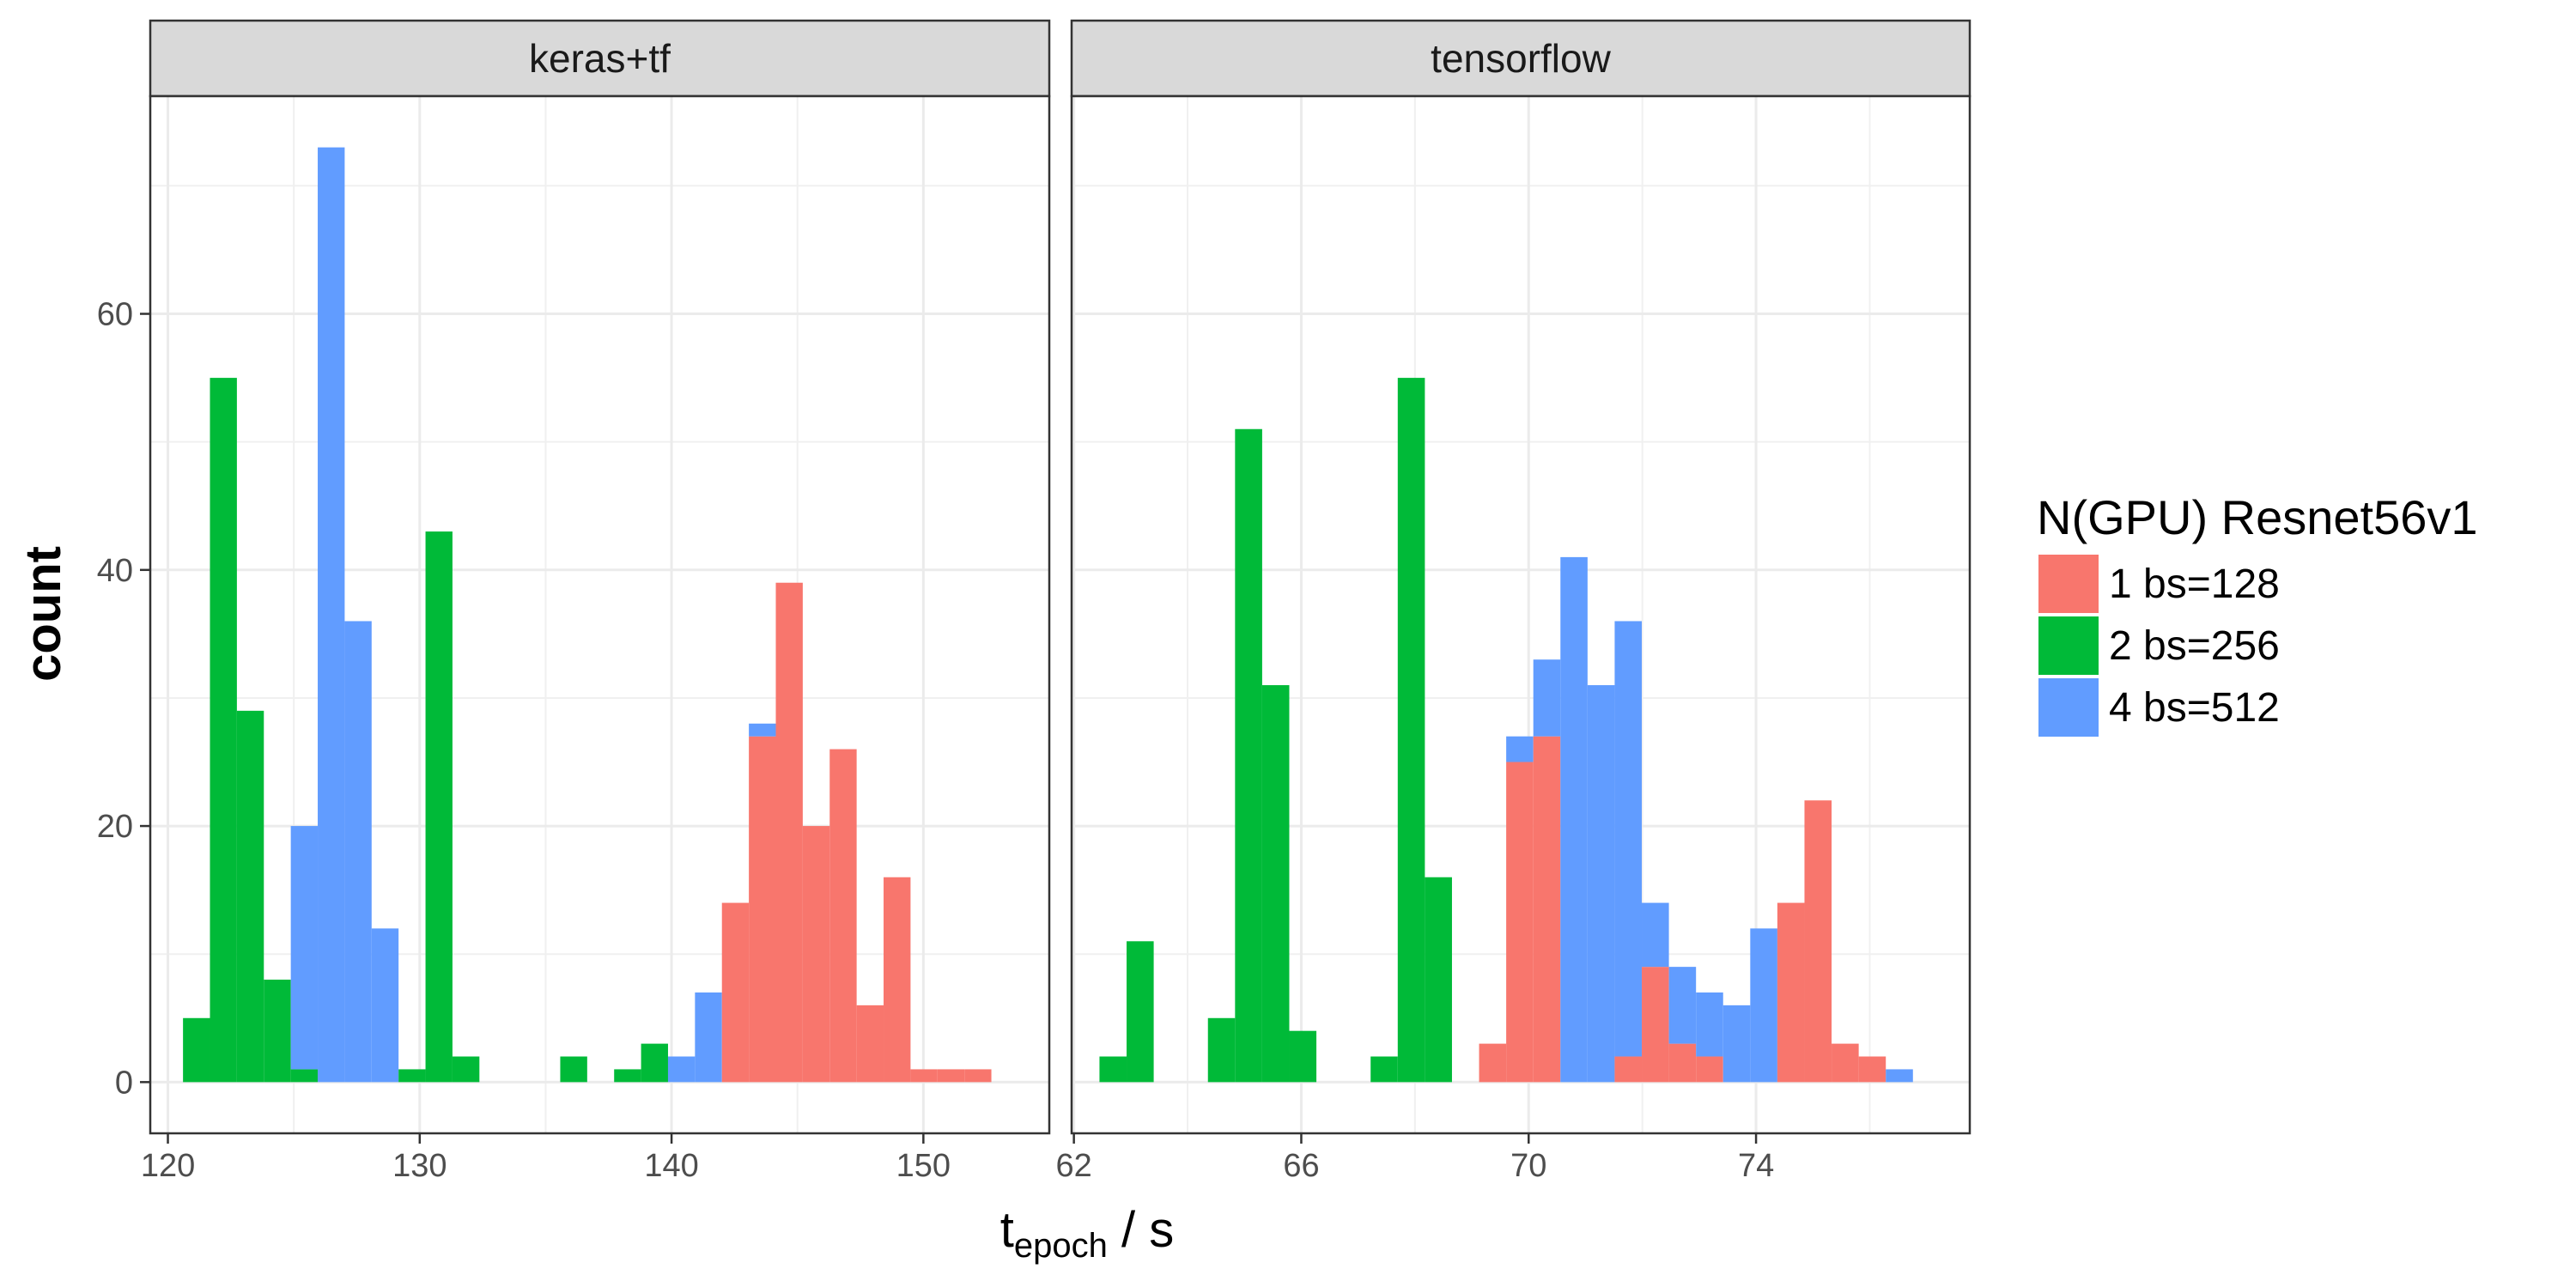  I want to click on y-tick-label: 20, so click(115, 827).